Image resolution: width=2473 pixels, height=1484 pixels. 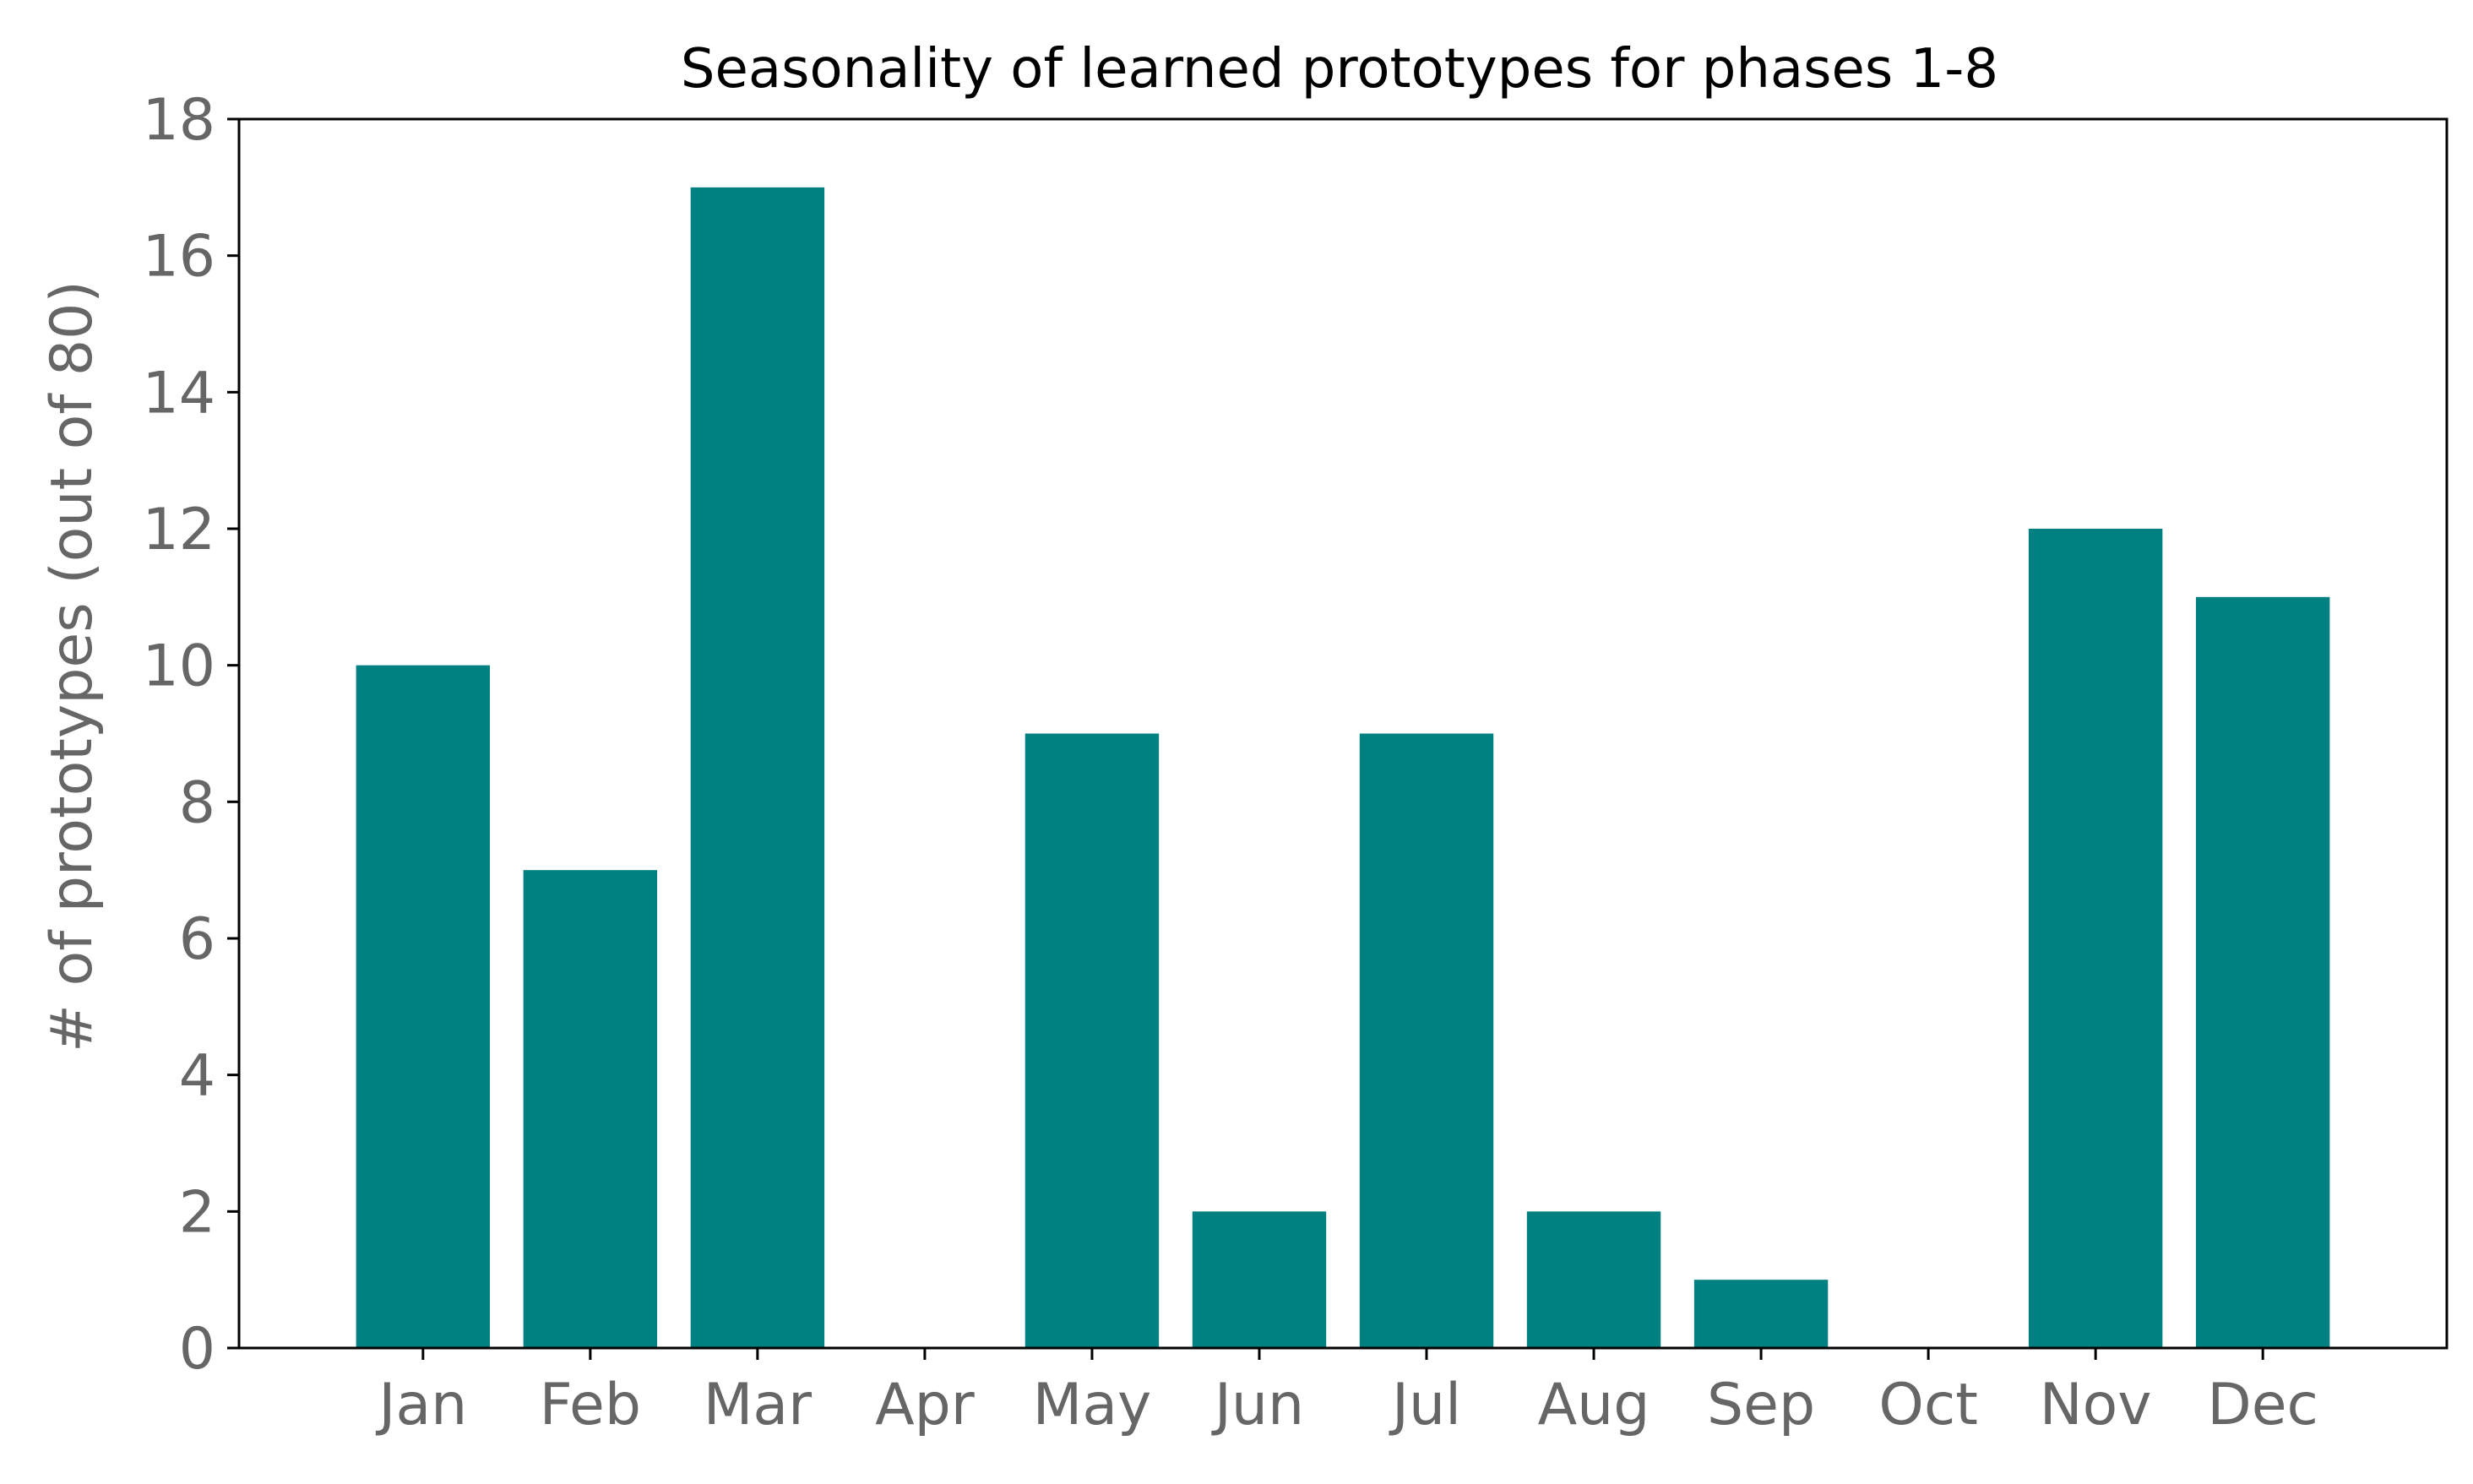 I want to click on bar-sep, so click(x=1761, y=1314).